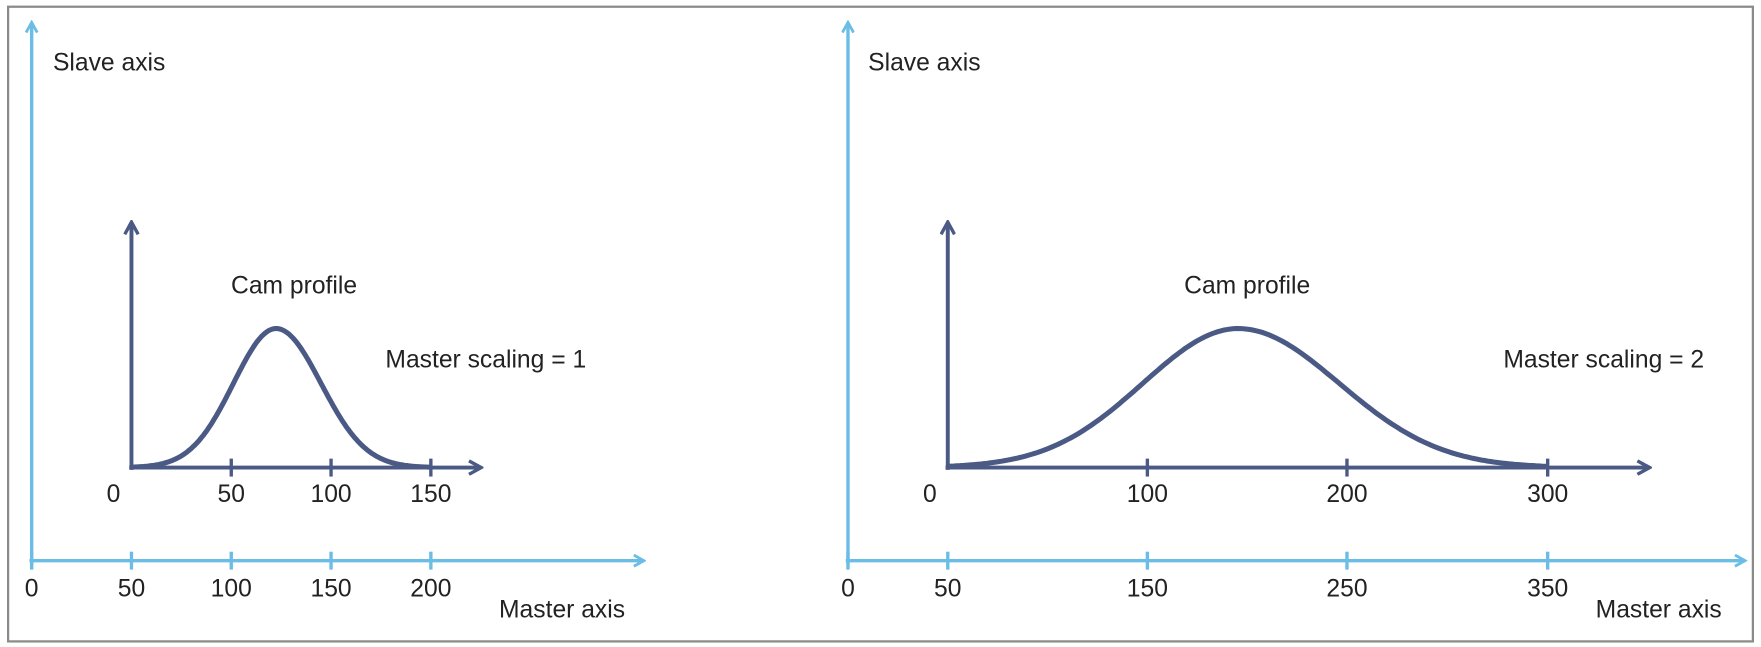 The width and height of the screenshot is (1761, 647). Describe the element at coordinates (231, 588) in the screenshot. I see `master-tick-label: 100` at that location.